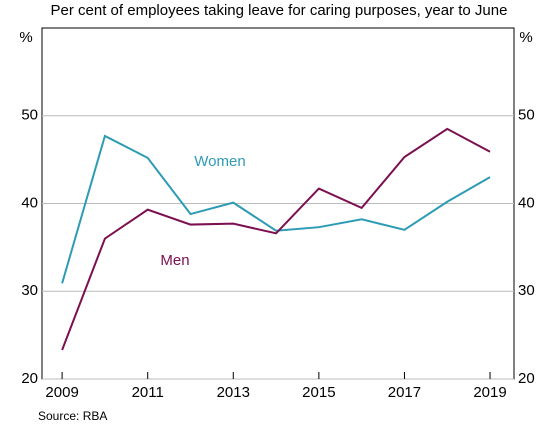 Image resolution: width=558 pixels, height=426 pixels. Describe the element at coordinates (219, 161) in the screenshot. I see `series-label: Women` at that location.